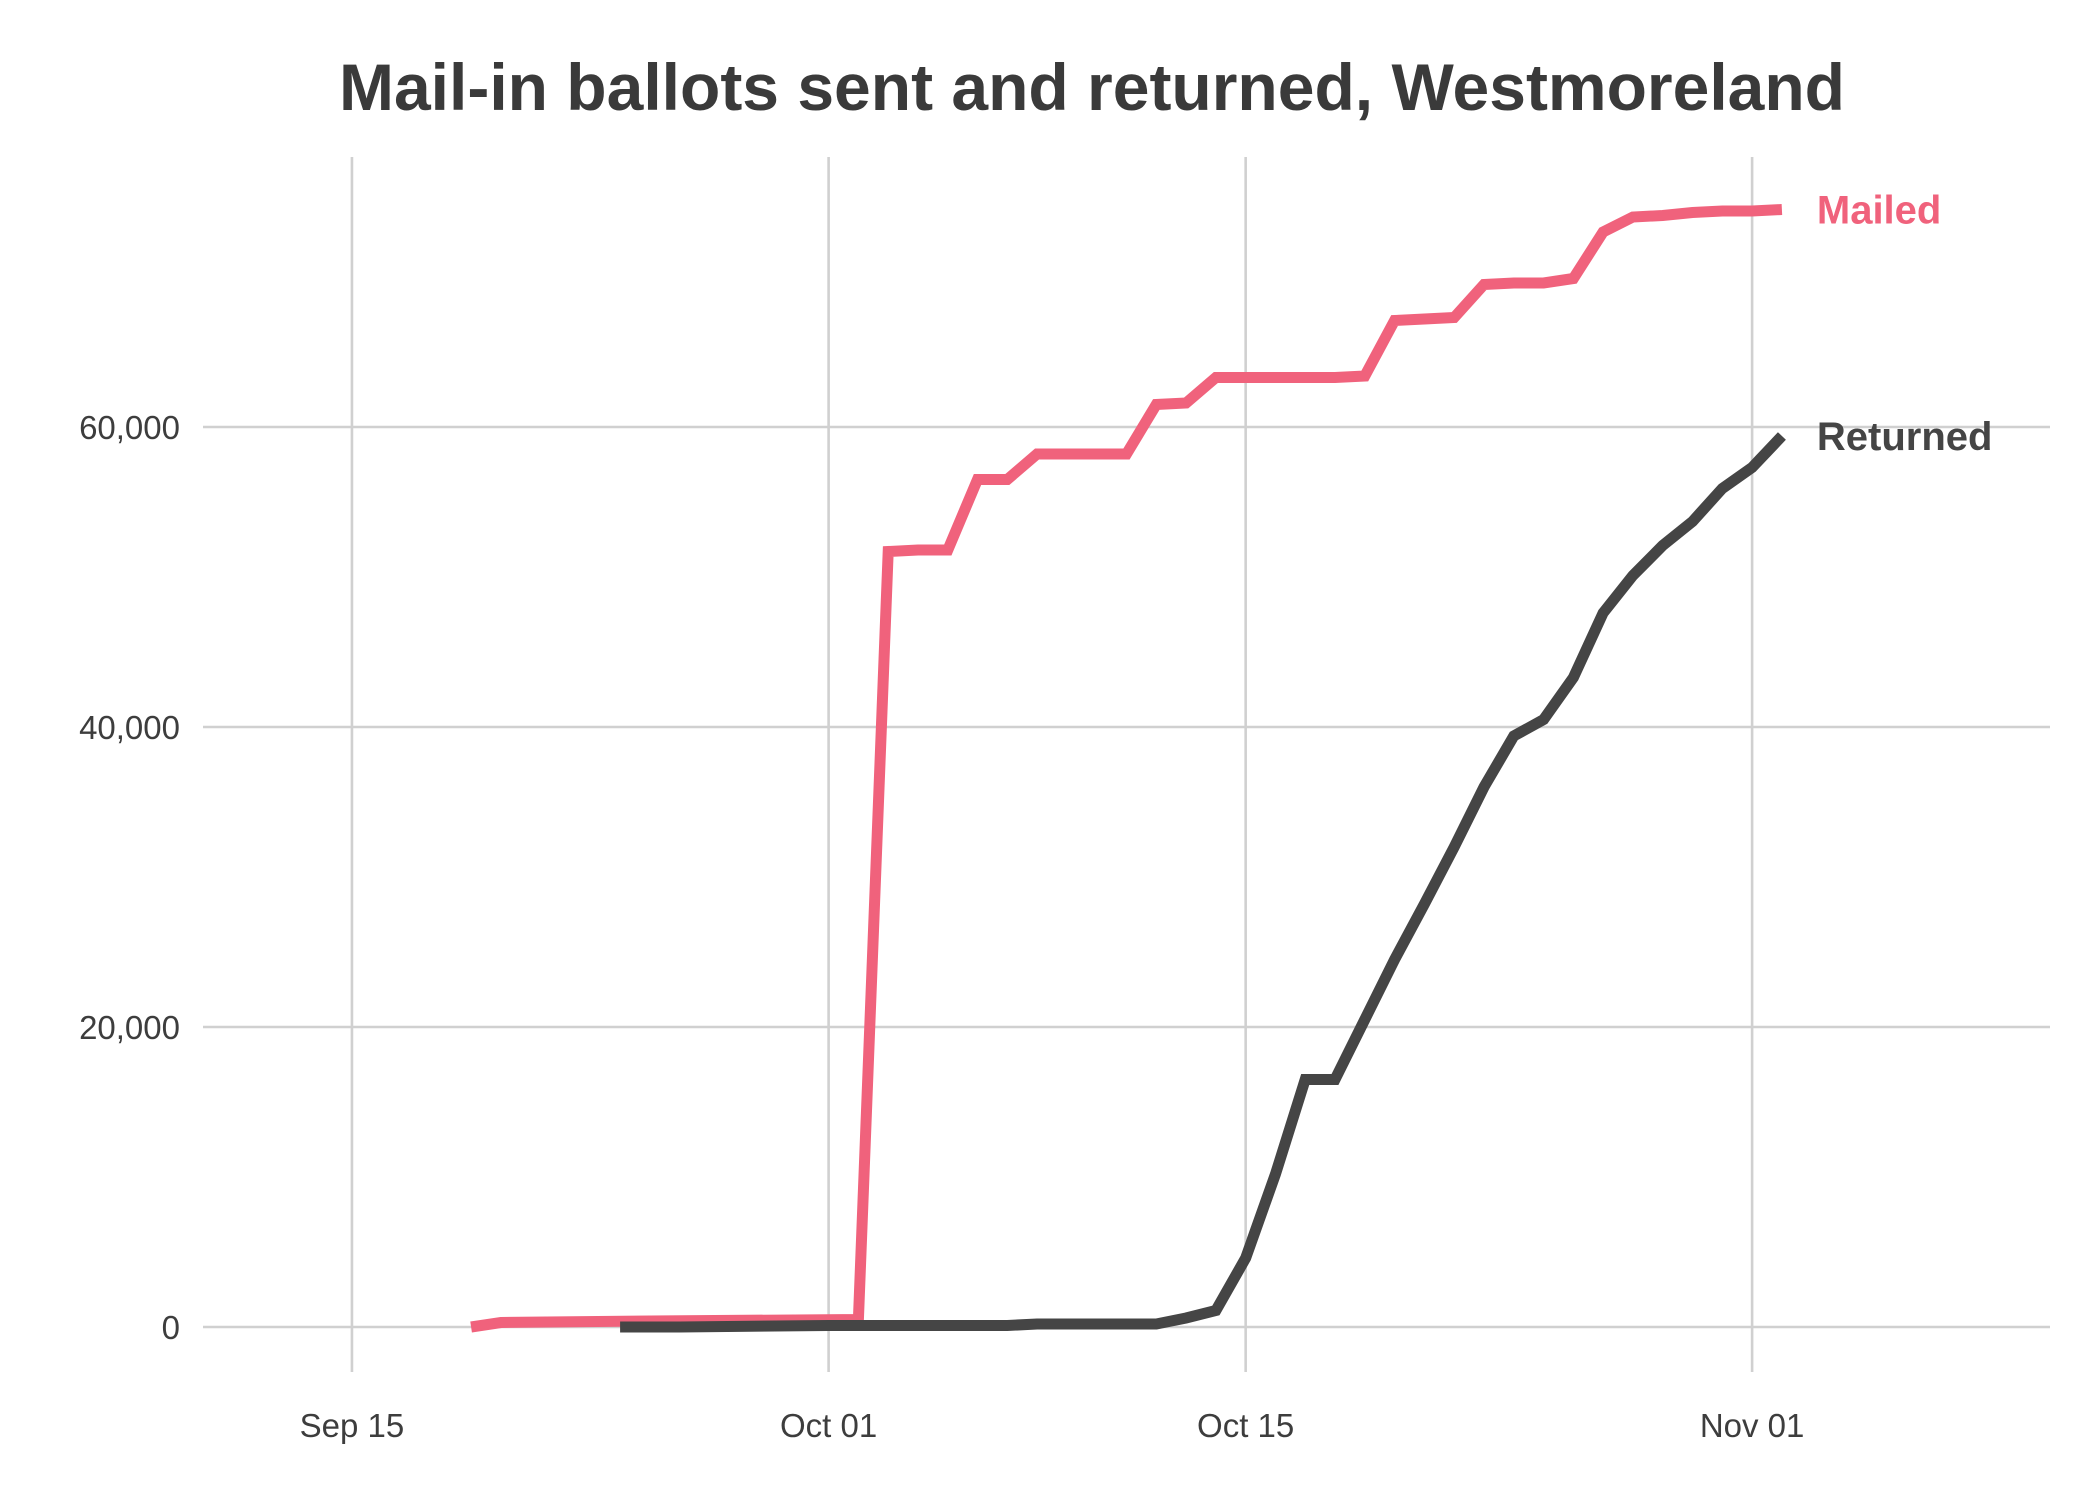  What do you see at coordinates (129, 727) in the screenshot?
I see `y-tick-label: 40,000` at bounding box center [129, 727].